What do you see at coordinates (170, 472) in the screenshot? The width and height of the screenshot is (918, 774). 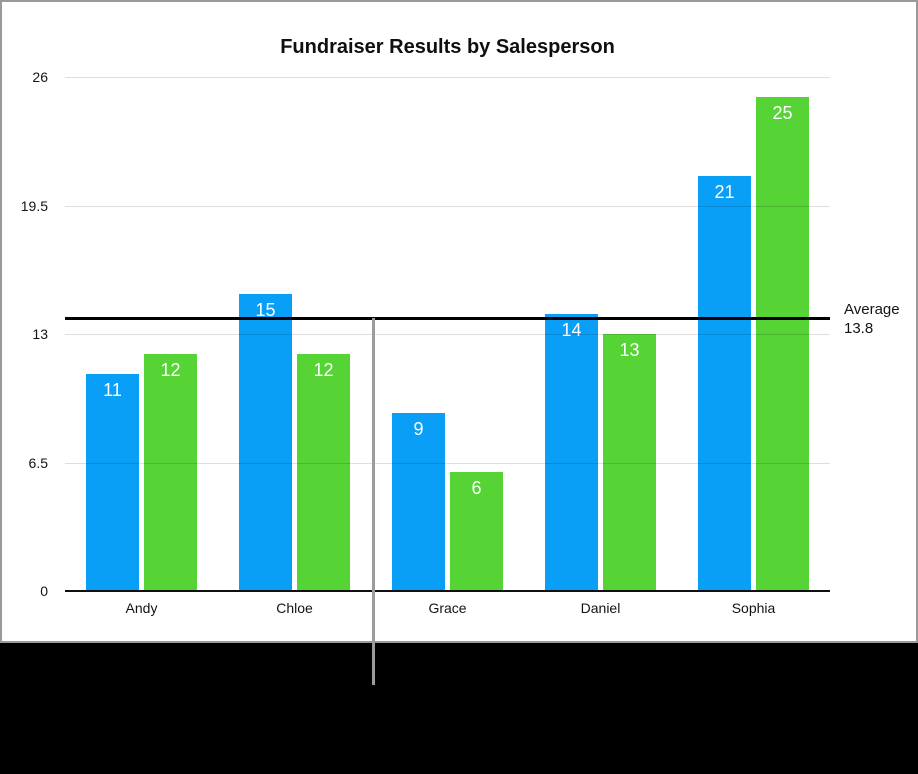 I see `bar-andy-series-green: 12` at bounding box center [170, 472].